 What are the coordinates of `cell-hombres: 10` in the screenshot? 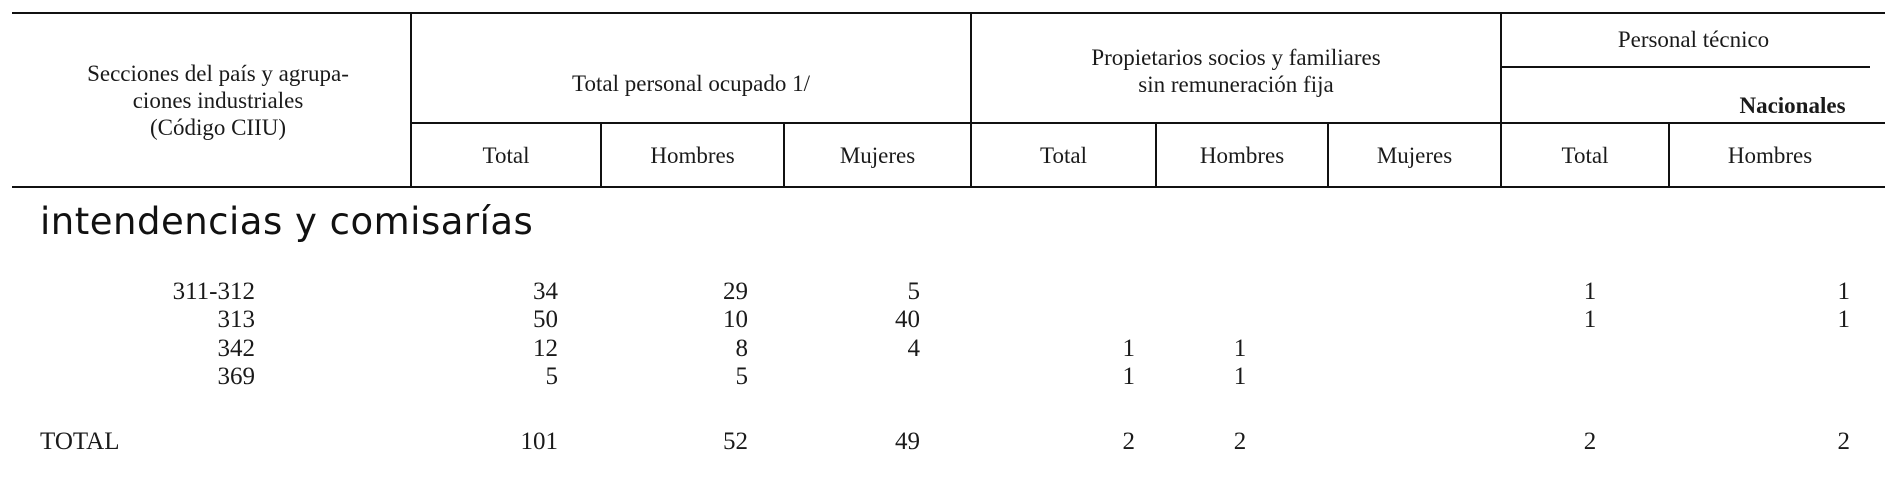 It's located at (735, 319).